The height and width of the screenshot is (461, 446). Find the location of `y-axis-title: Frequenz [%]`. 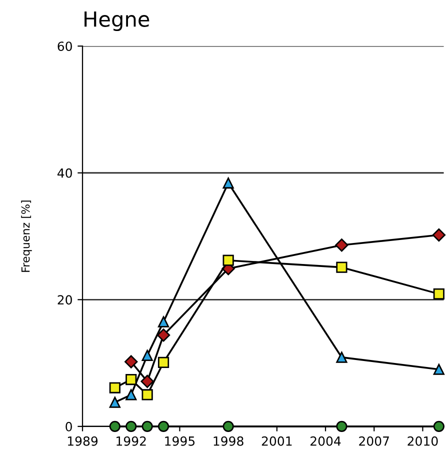

y-axis-title: Frequenz [%] is located at coordinates (26, 236).